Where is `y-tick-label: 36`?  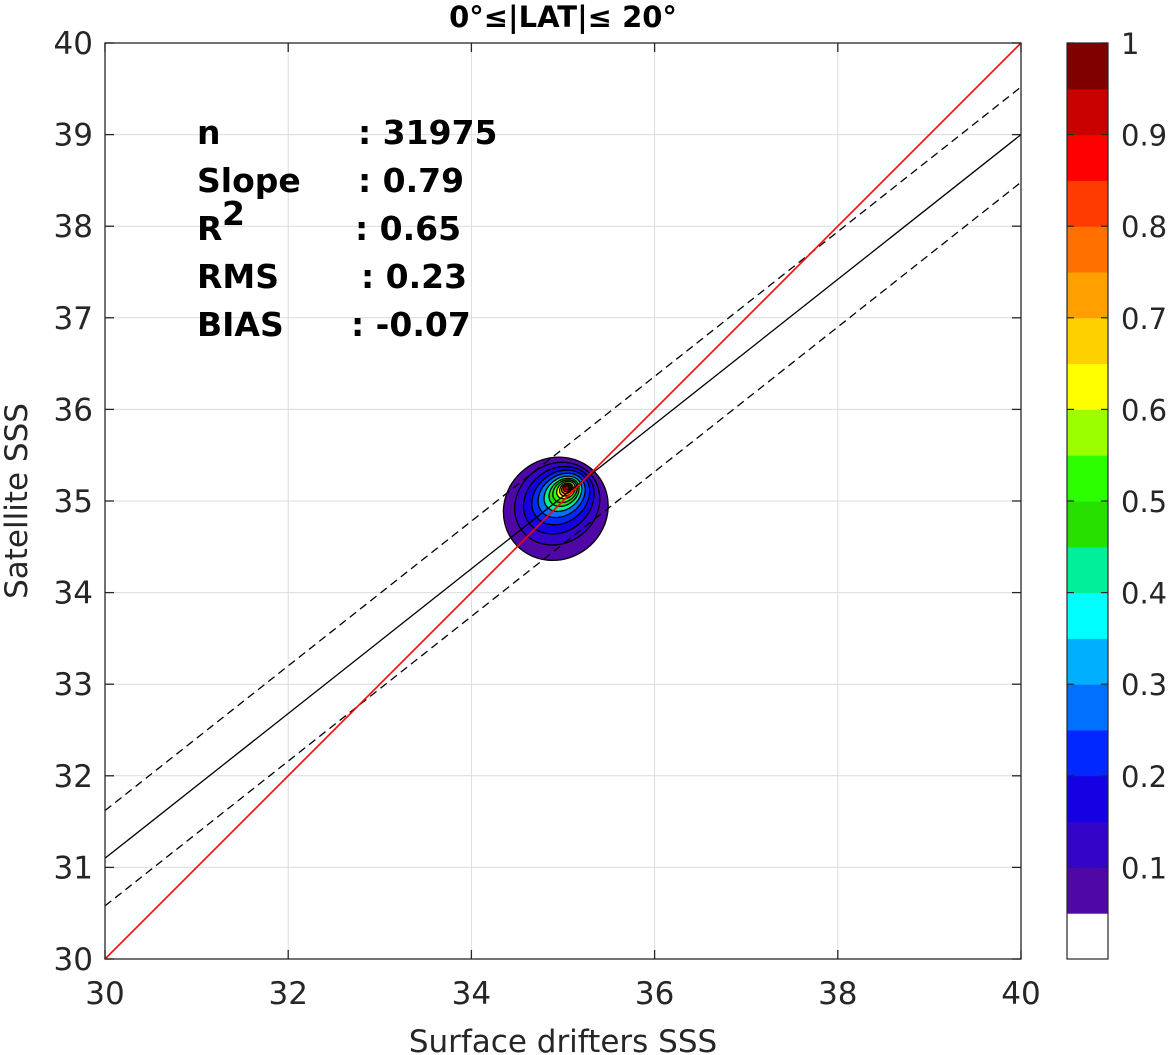 y-tick-label: 36 is located at coordinates (73, 410).